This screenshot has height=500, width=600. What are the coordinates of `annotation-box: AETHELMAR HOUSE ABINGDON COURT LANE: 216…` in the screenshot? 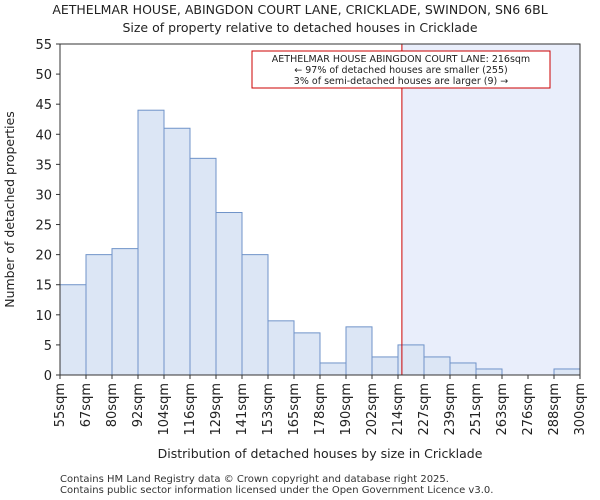 It's located at (401, 69).